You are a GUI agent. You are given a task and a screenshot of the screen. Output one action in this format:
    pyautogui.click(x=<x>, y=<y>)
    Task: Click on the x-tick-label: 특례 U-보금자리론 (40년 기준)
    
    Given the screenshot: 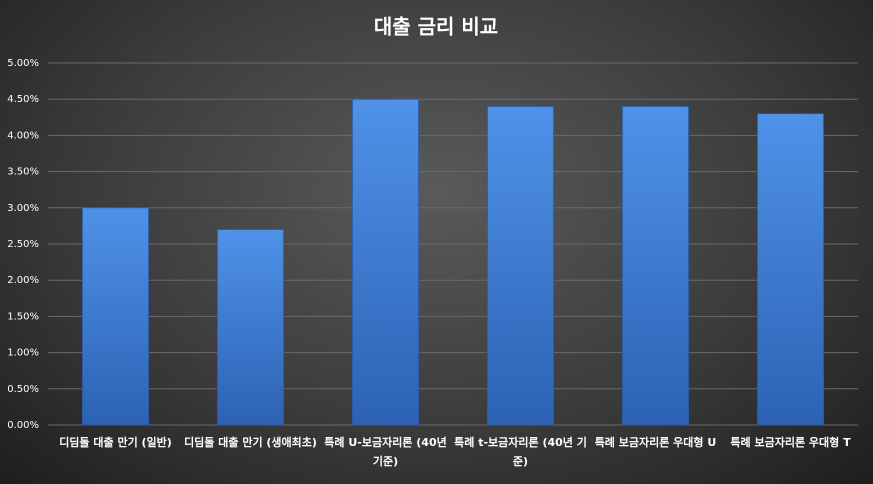 What is the action you would take?
    pyautogui.click(x=385, y=452)
    